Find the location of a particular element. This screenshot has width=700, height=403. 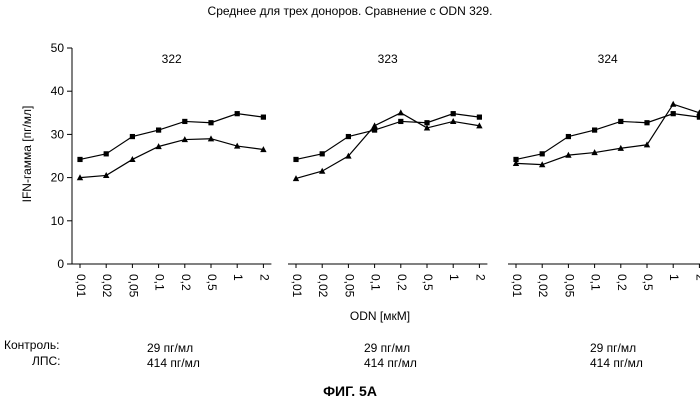

x-axis-label: ODN [мкМ] is located at coordinates (380, 316).